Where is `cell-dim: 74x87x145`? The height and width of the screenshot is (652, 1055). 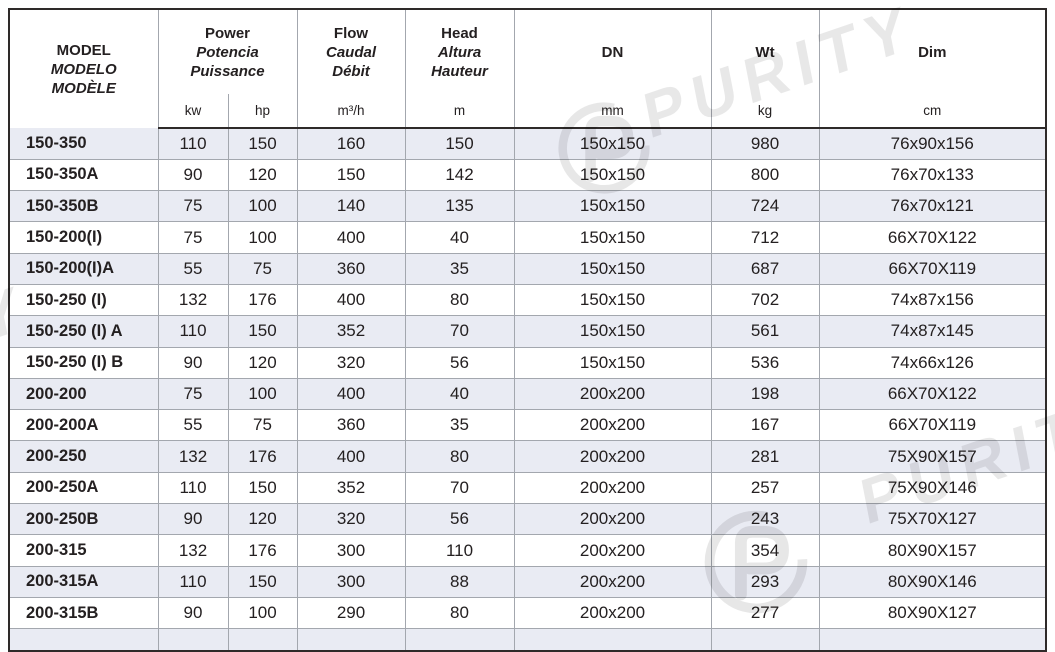 cell-dim: 74x87x145 is located at coordinates (932, 331).